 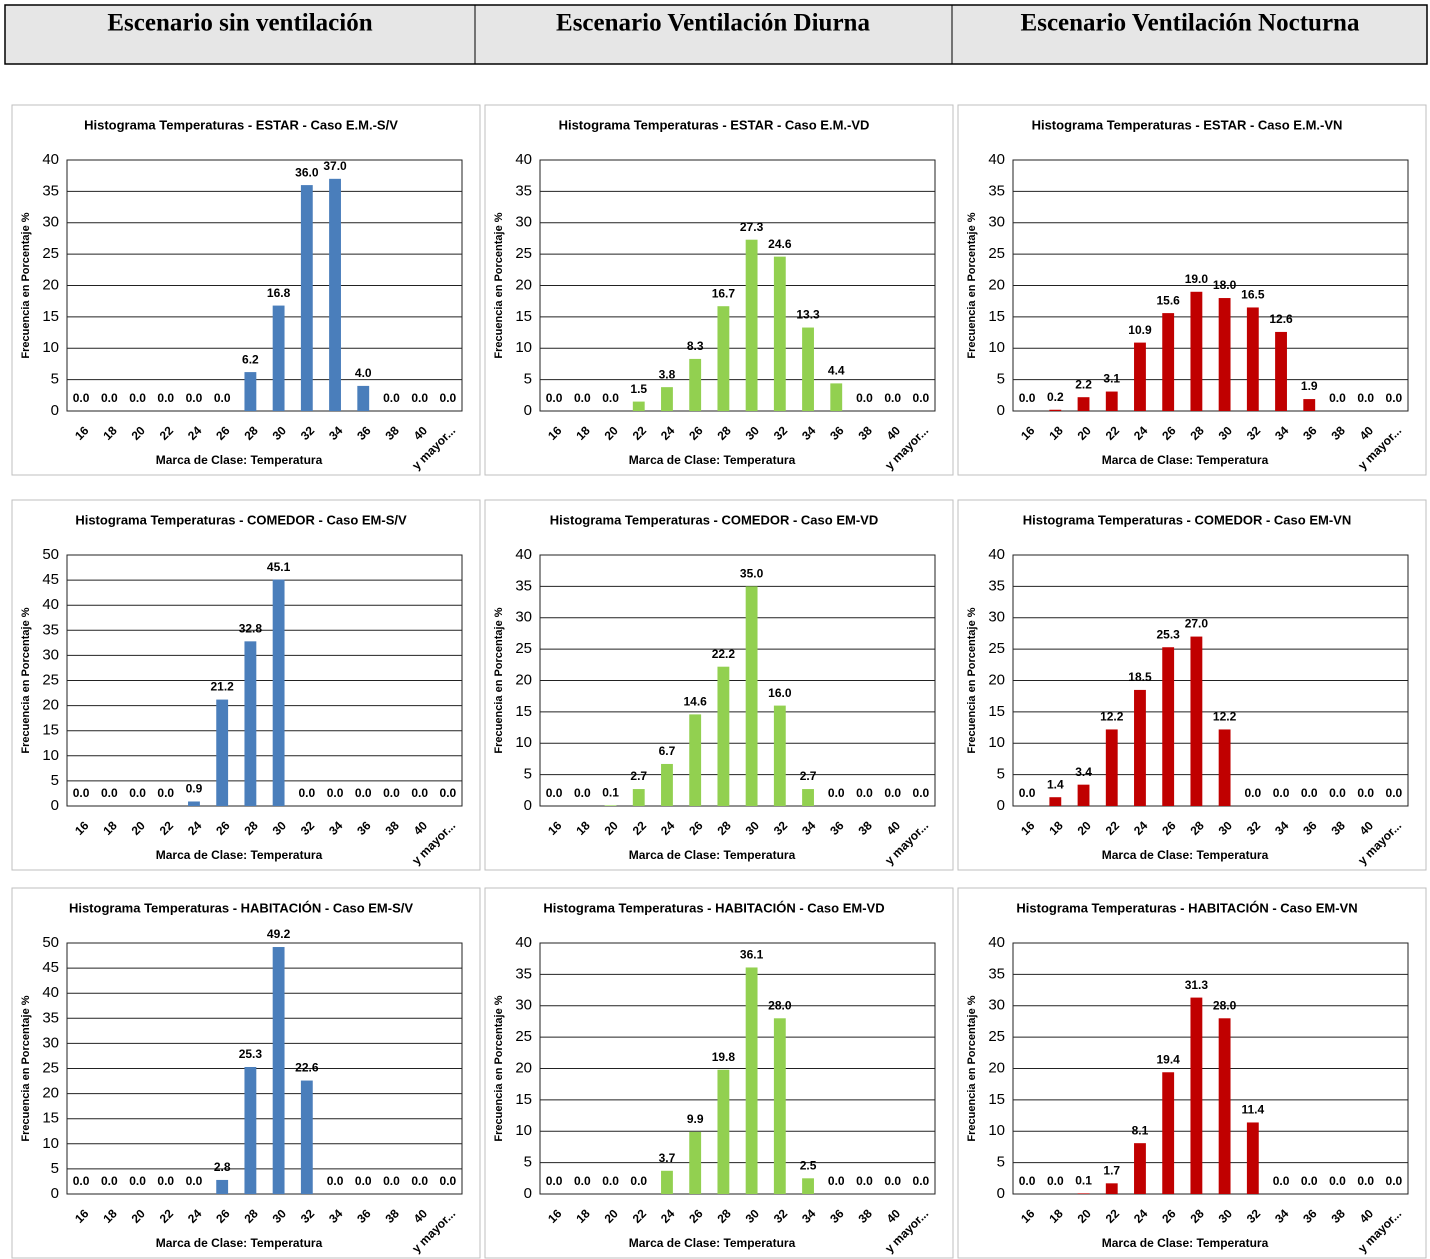 I want to click on data-label: 2.7, so click(x=638, y=776).